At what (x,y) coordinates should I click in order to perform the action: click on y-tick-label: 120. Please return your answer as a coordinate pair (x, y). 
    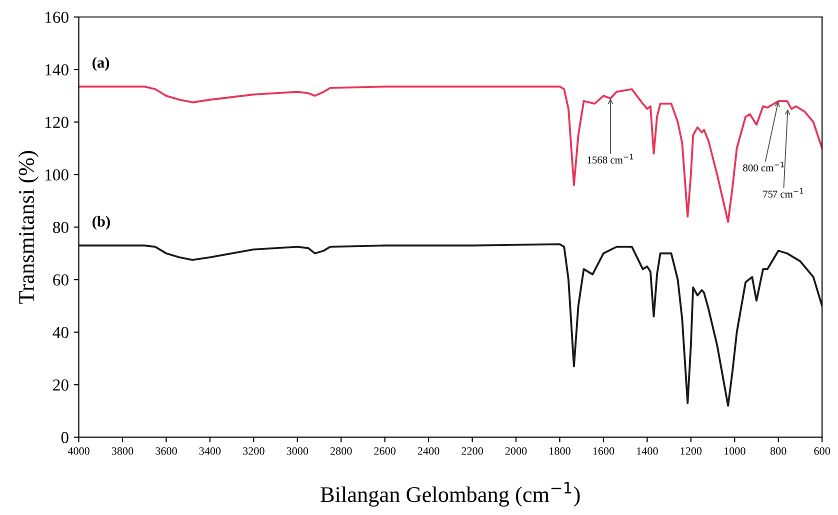
    Looking at the image, I should click on (57, 122).